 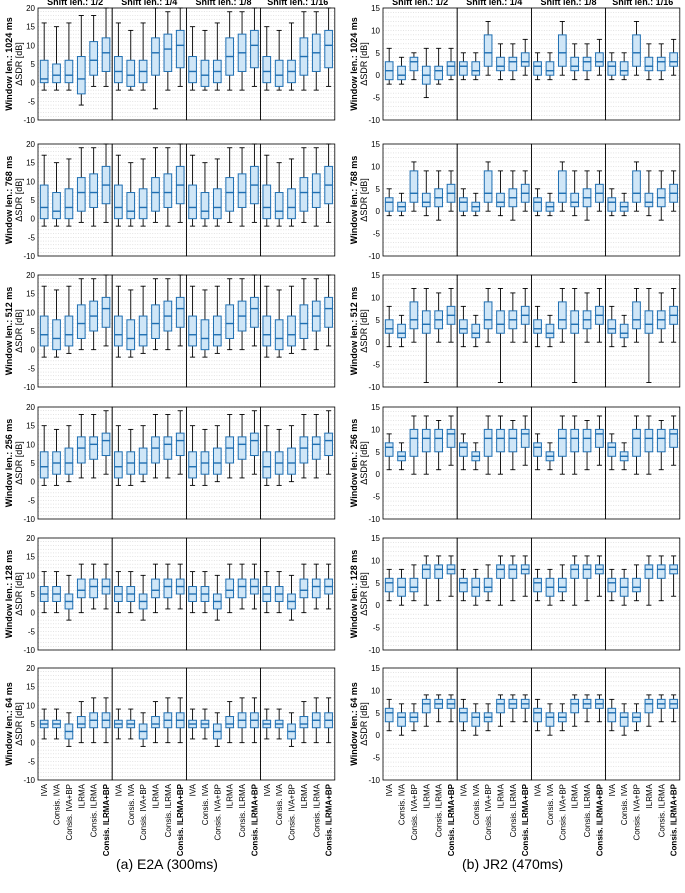 I want to click on y-tick-label: 15, so click(x=30, y=687).